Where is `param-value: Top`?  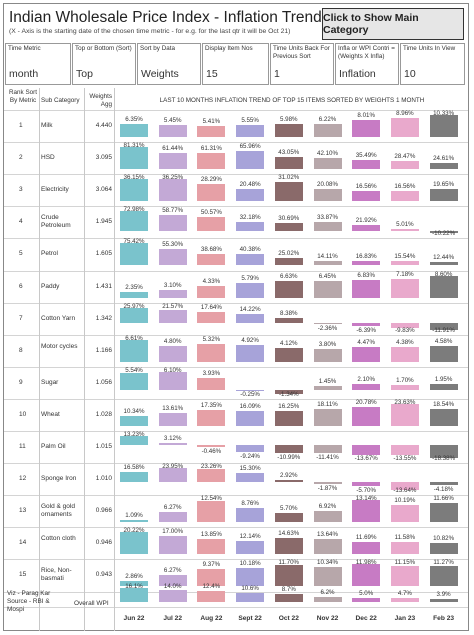
param-value: Top is located at coordinates (84, 74).